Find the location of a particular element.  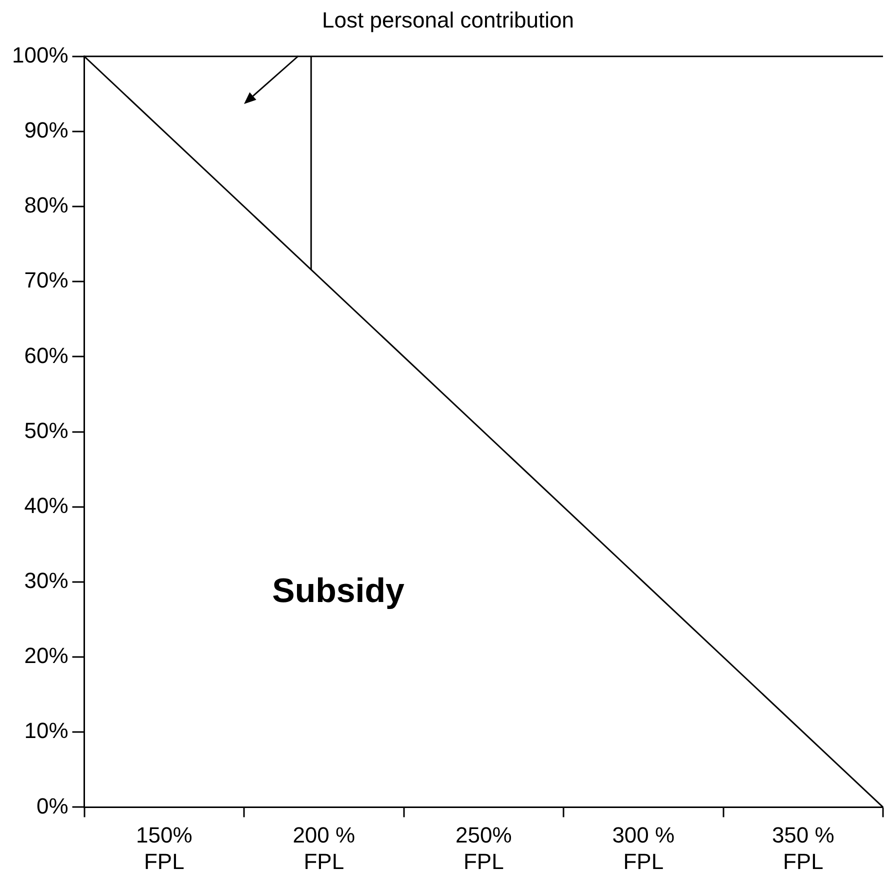

x-tick-label: 200 % FPL is located at coordinates (324, 848).